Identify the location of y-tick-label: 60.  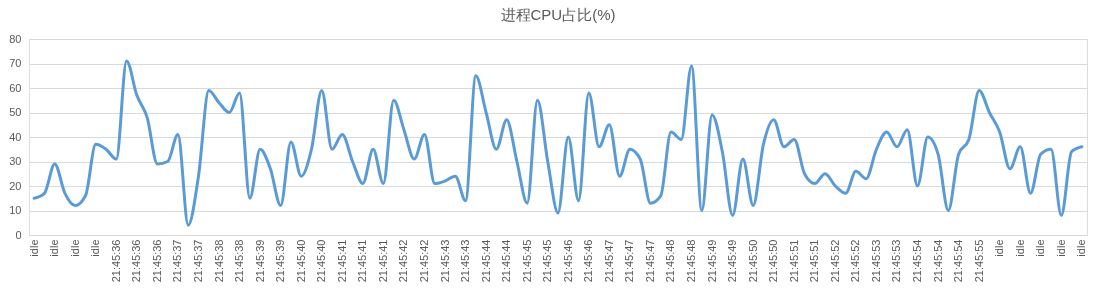
(15, 87).